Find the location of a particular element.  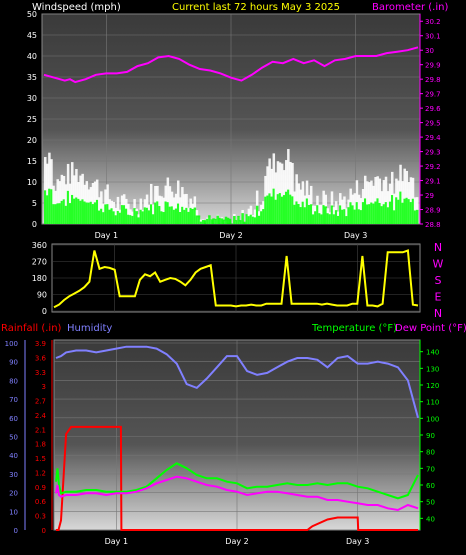

rain-tick-label: 1.5 is located at coordinates (40, 459).